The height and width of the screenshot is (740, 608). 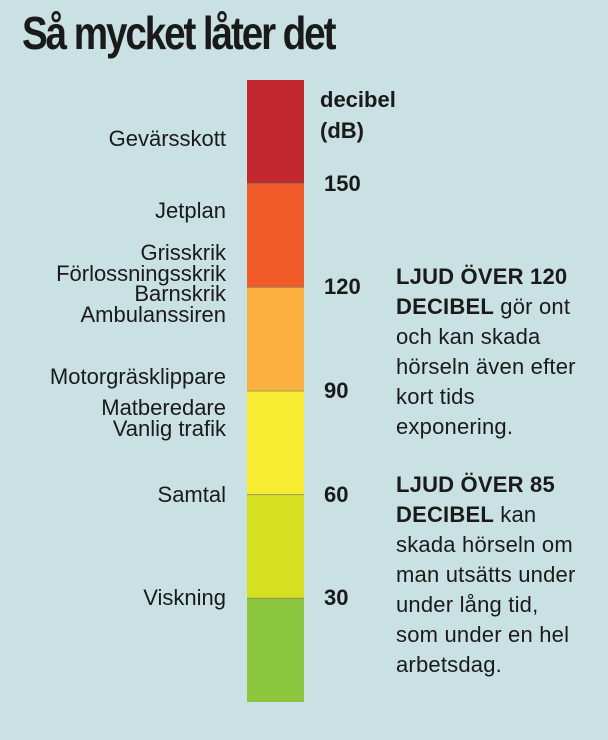 What do you see at coordinates (358, 99) in the screenshot?
I see `unit-label-line1: decibel` at bounding box center [358, 99].